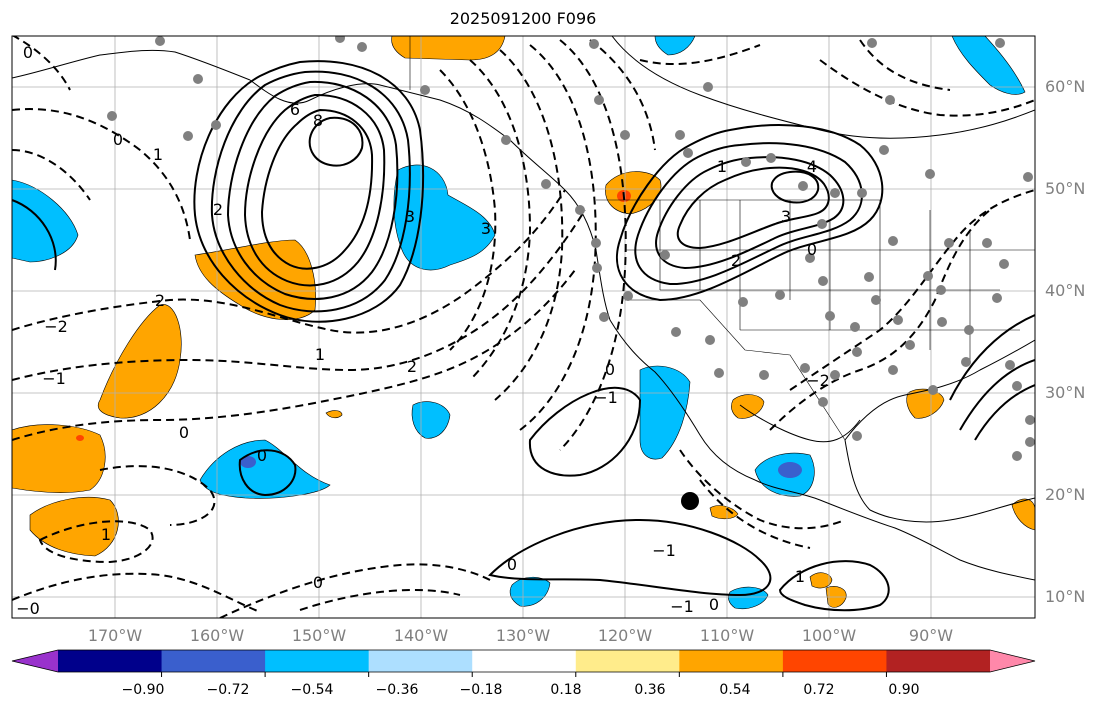  Describe the element at coordinates (625, 635) in the screenshot. I see `lon-label-120w: 120°W` at that location.